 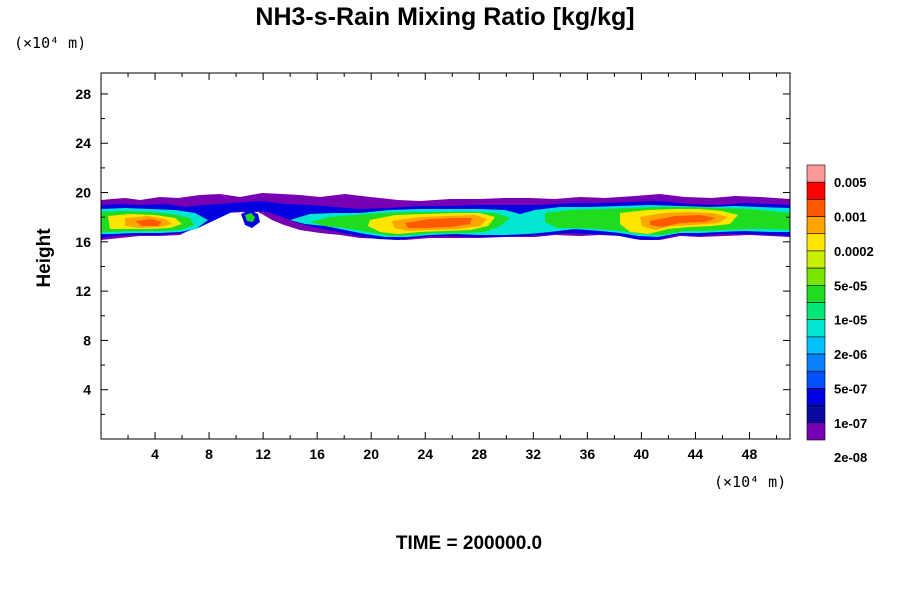 What do you see at coordinates (155, 454) in the screenshot?
I see `x-tick-label: 4` at bounding box center [155, 454].